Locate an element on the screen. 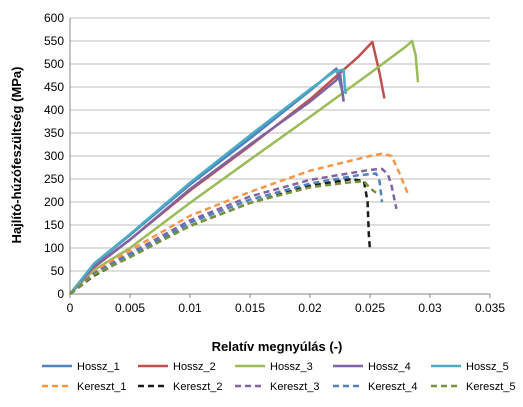  y-tick-label: 600 is located at coordinates (54, 18).